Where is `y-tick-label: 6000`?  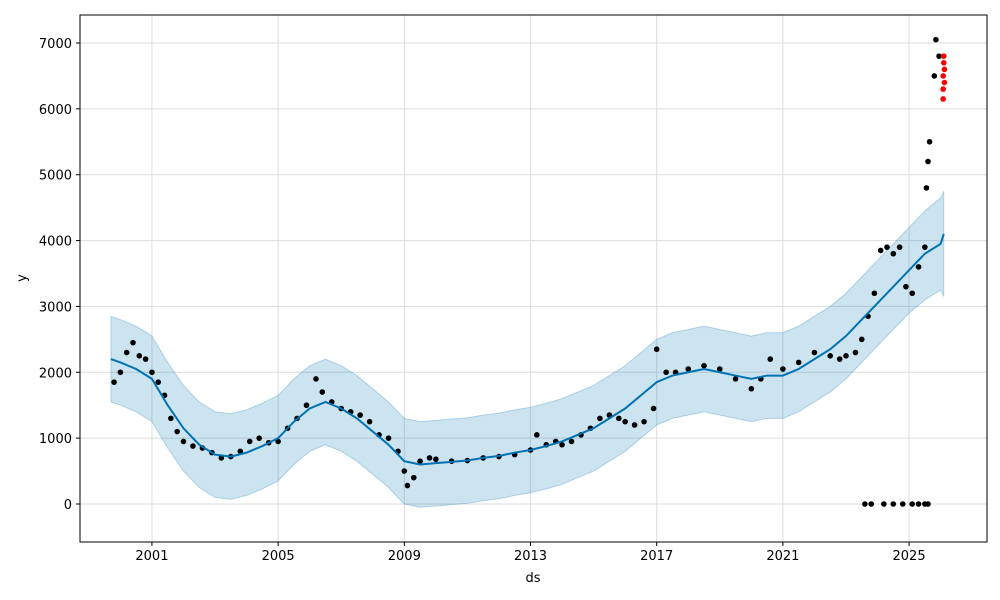 y-tick-label: 6000 is located at coordinates (55, 110).